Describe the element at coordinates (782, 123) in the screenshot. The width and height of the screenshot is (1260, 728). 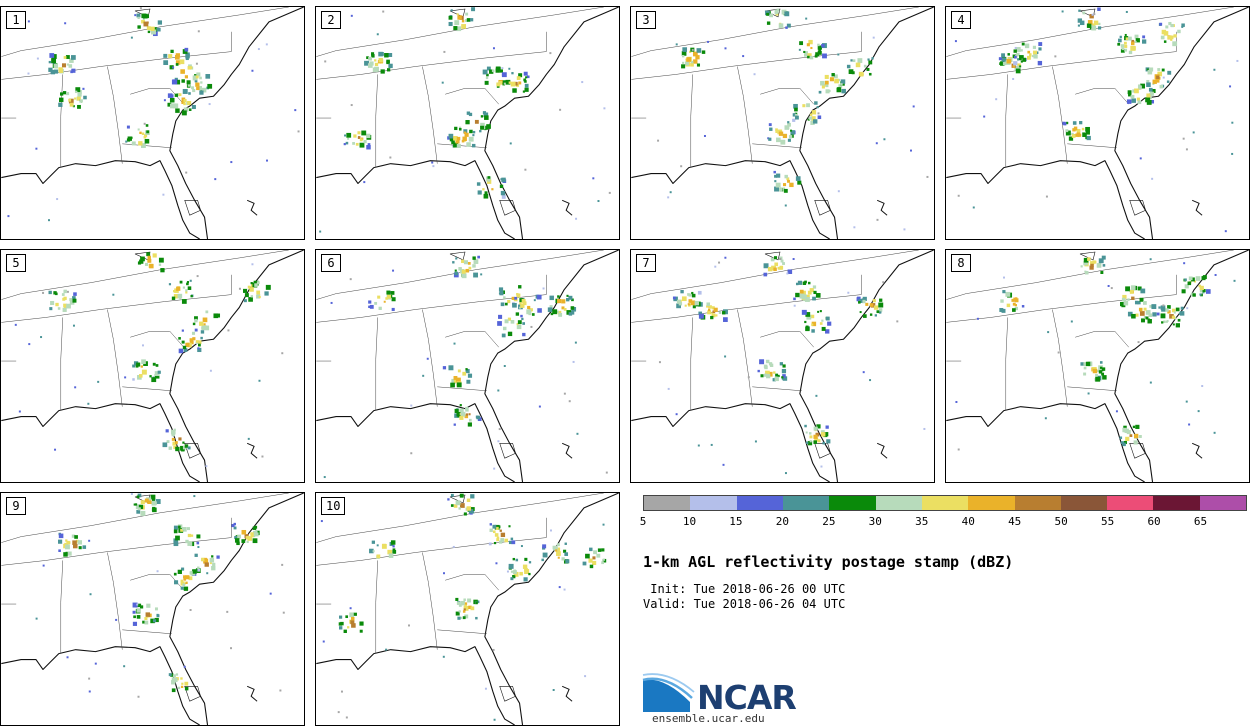
I see `member-panel-3: 3` at that location.